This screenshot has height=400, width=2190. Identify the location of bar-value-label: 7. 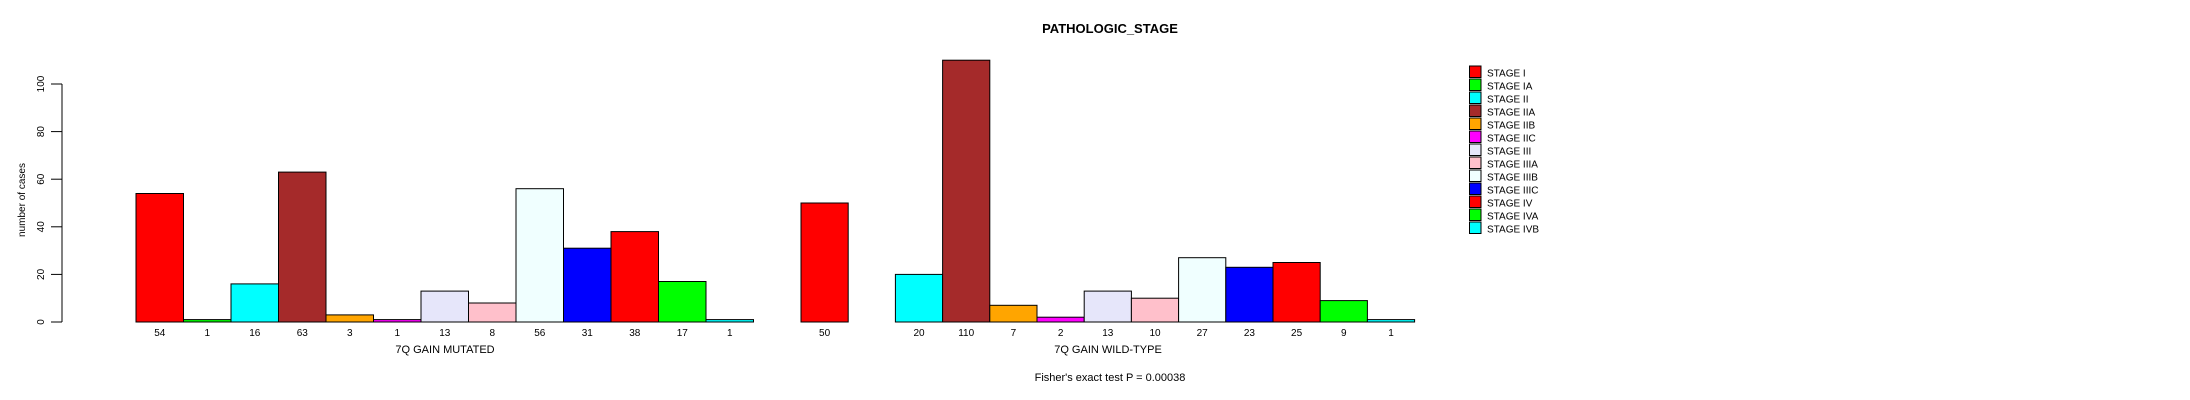
(1014, 333).